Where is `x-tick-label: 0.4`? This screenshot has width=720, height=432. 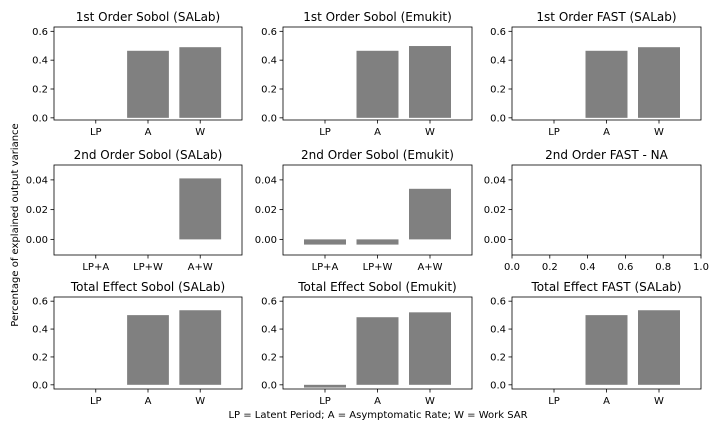
x-tick-label: 0.4 is located at coordinates (588, 267).